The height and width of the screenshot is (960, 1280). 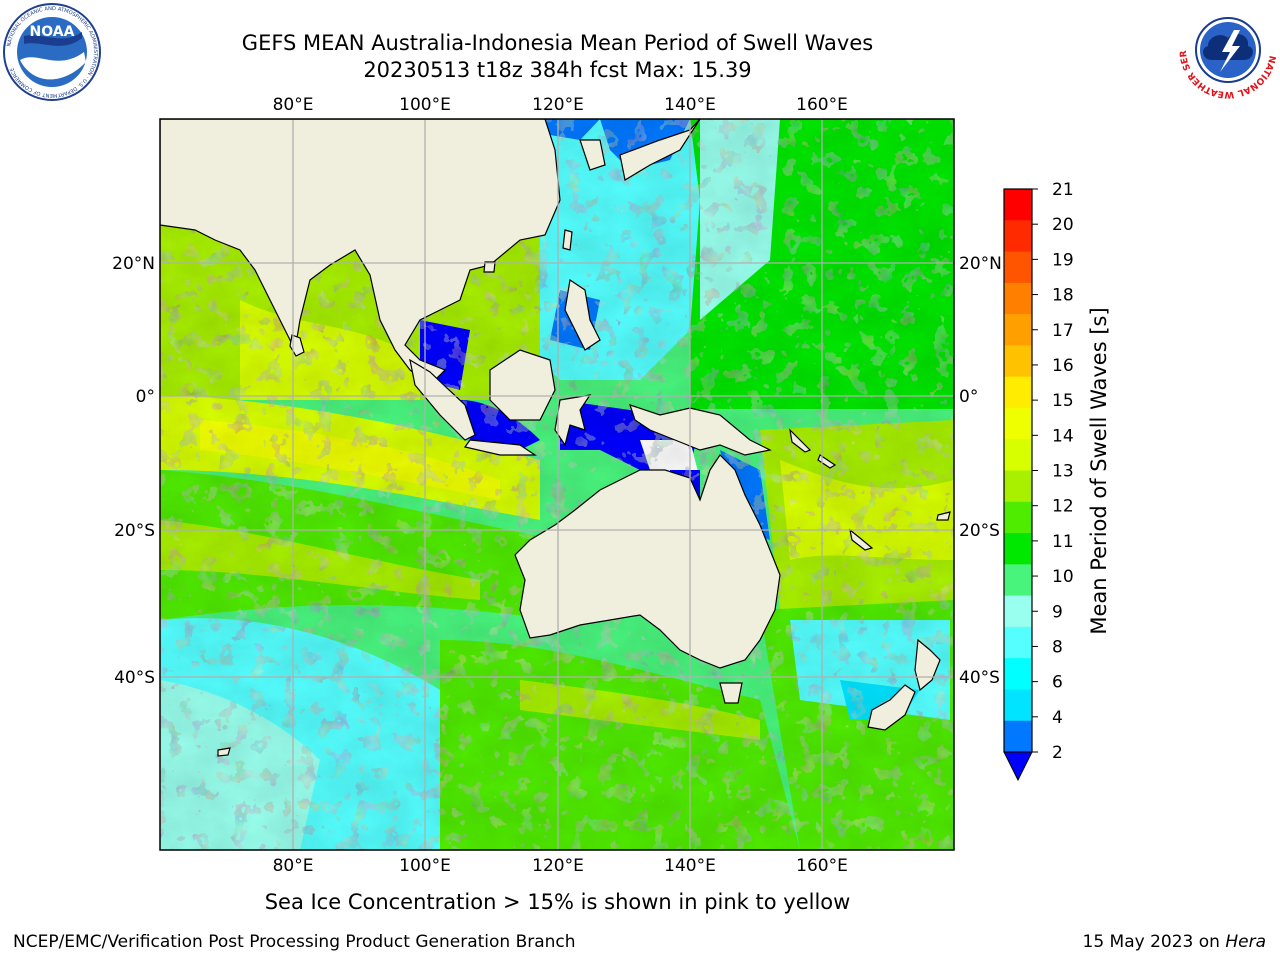 What do you see at coordinates (1063, 577) in the screenshot?
I see `colorbar-tick-label: 10` at bounding box center [1063, 577].